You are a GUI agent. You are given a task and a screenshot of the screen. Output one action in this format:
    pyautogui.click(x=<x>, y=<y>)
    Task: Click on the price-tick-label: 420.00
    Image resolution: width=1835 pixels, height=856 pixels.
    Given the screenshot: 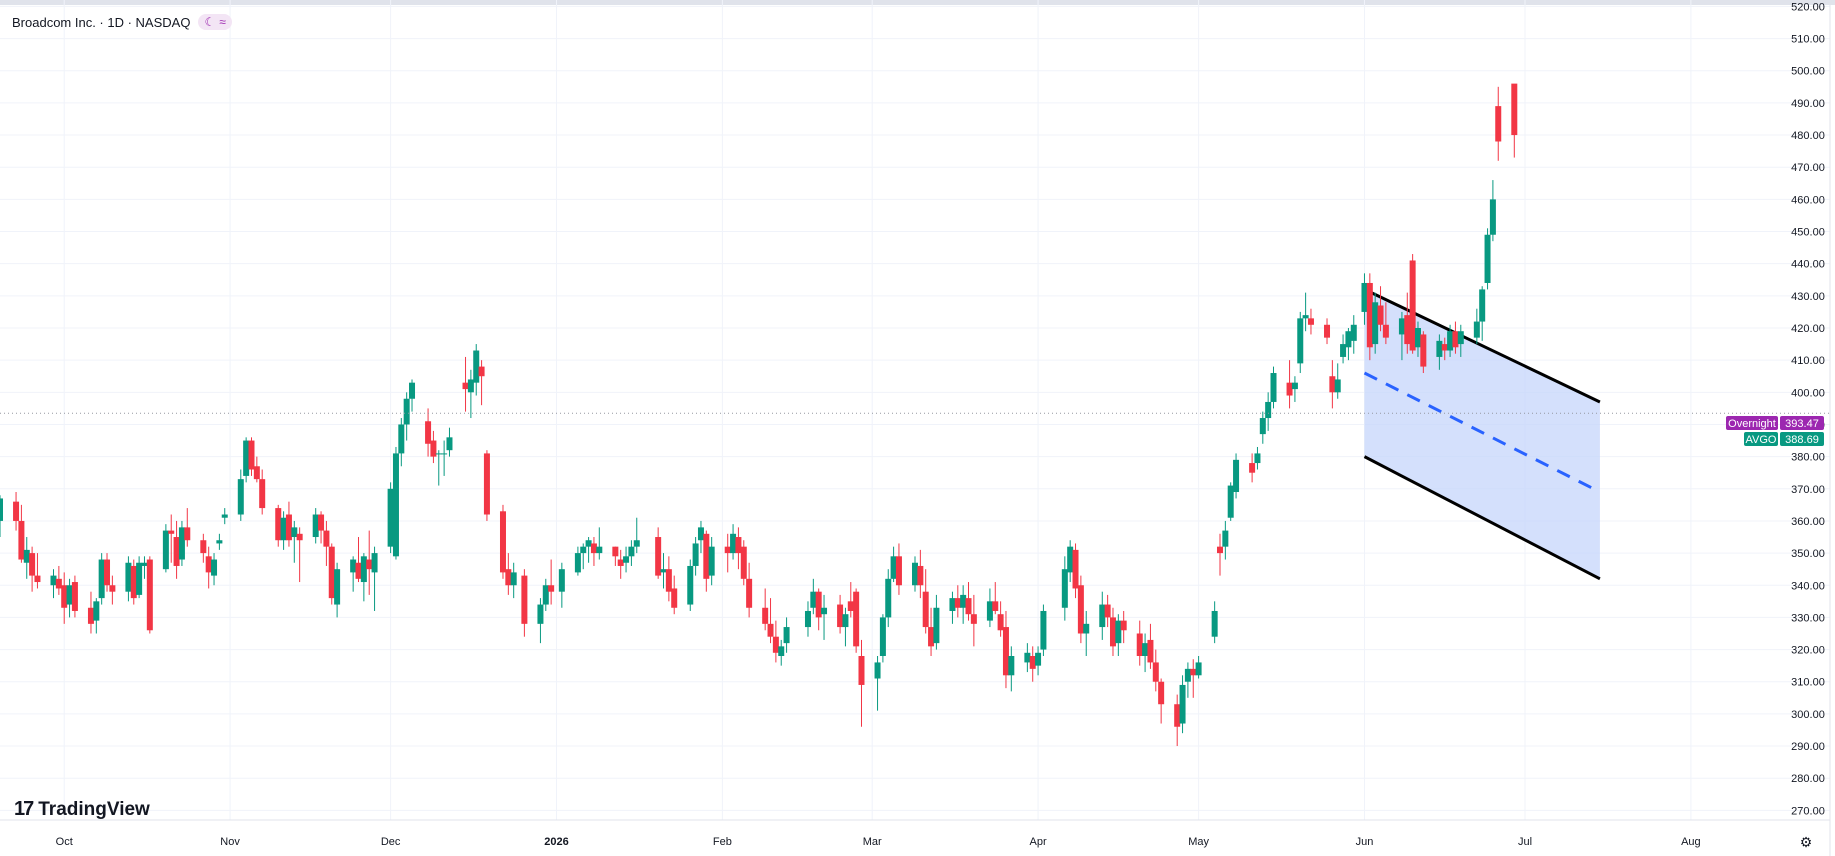 What is the action you would take?
    pyautogui.click(x=1808, y=329)
    